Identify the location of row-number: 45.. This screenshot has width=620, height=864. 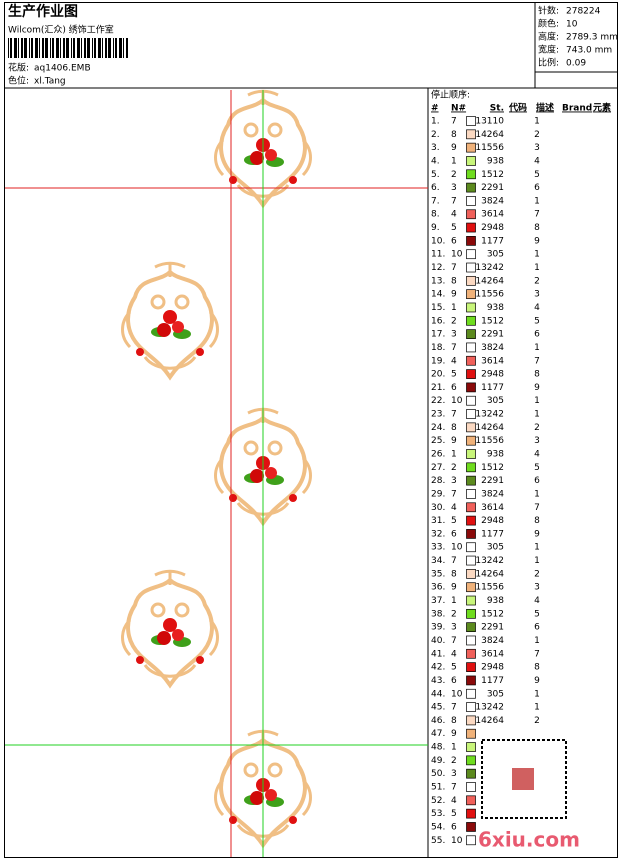
(438, 708).